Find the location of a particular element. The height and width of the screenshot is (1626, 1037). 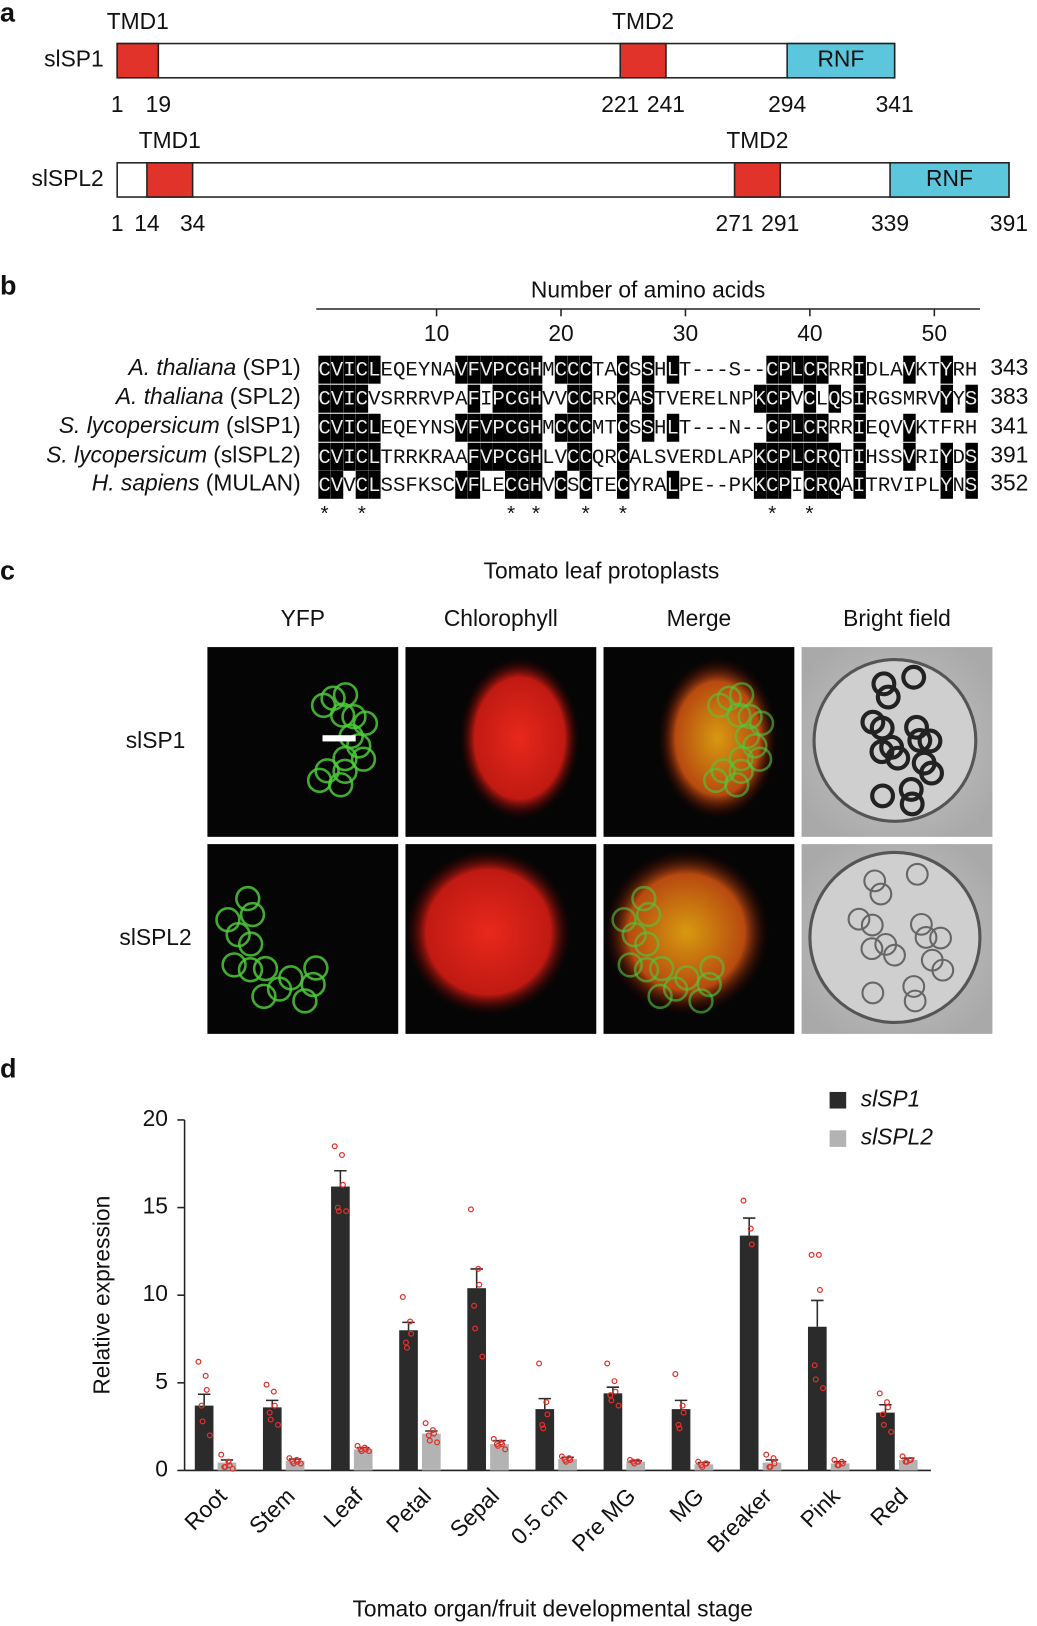

tick-label: 10 is located at coordinates (436, 333).